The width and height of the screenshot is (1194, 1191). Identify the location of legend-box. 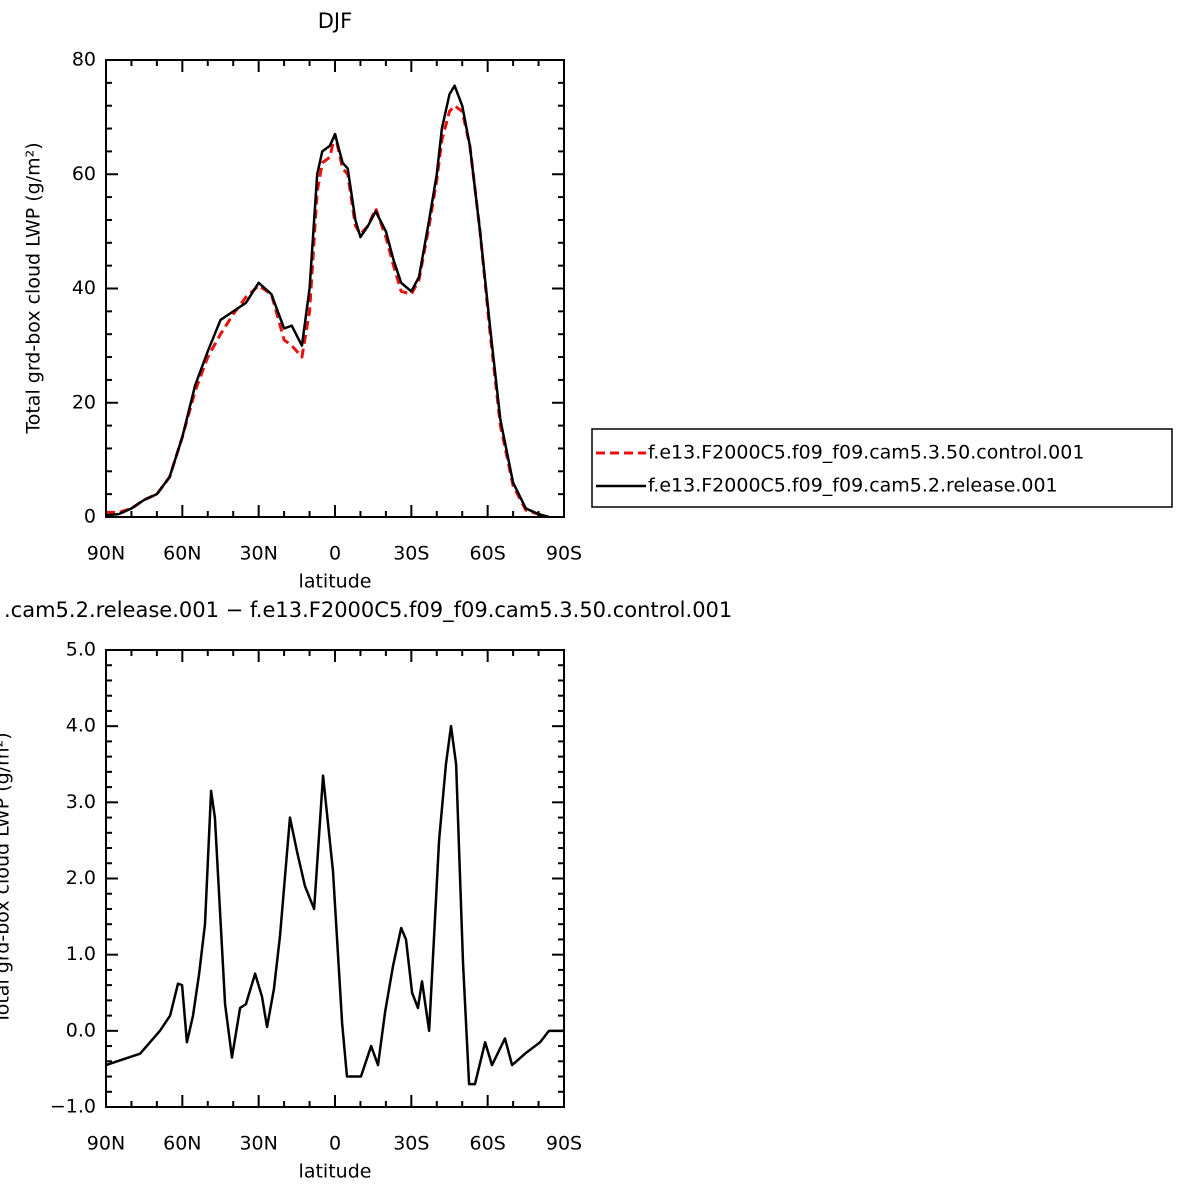
(882, 468).